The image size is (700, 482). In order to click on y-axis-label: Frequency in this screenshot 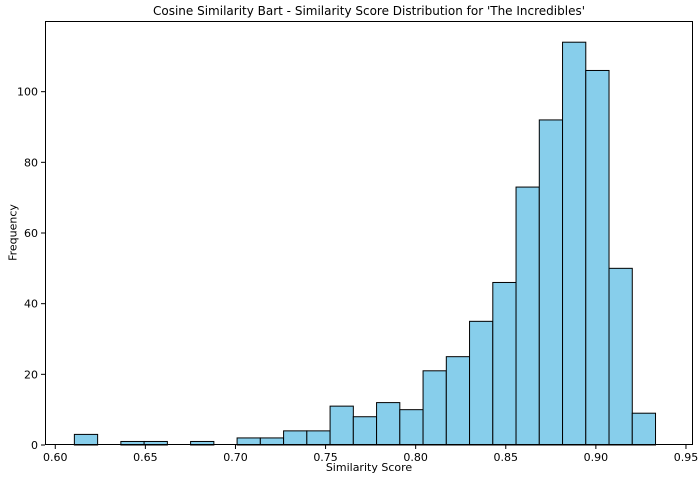, I will do `click(13, 232)`.